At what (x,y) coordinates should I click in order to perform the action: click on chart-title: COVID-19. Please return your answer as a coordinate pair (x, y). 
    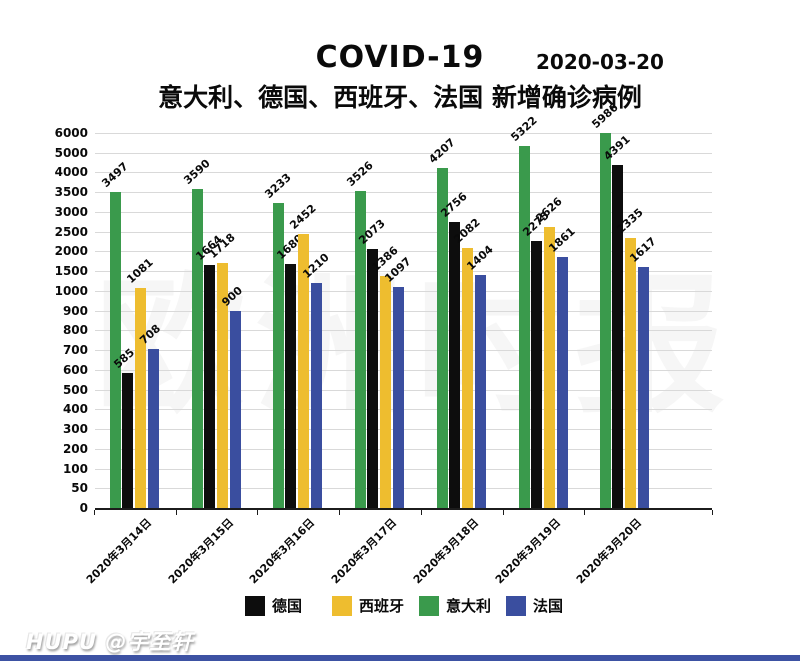
    Looking at the image, I should click on (400, 57).